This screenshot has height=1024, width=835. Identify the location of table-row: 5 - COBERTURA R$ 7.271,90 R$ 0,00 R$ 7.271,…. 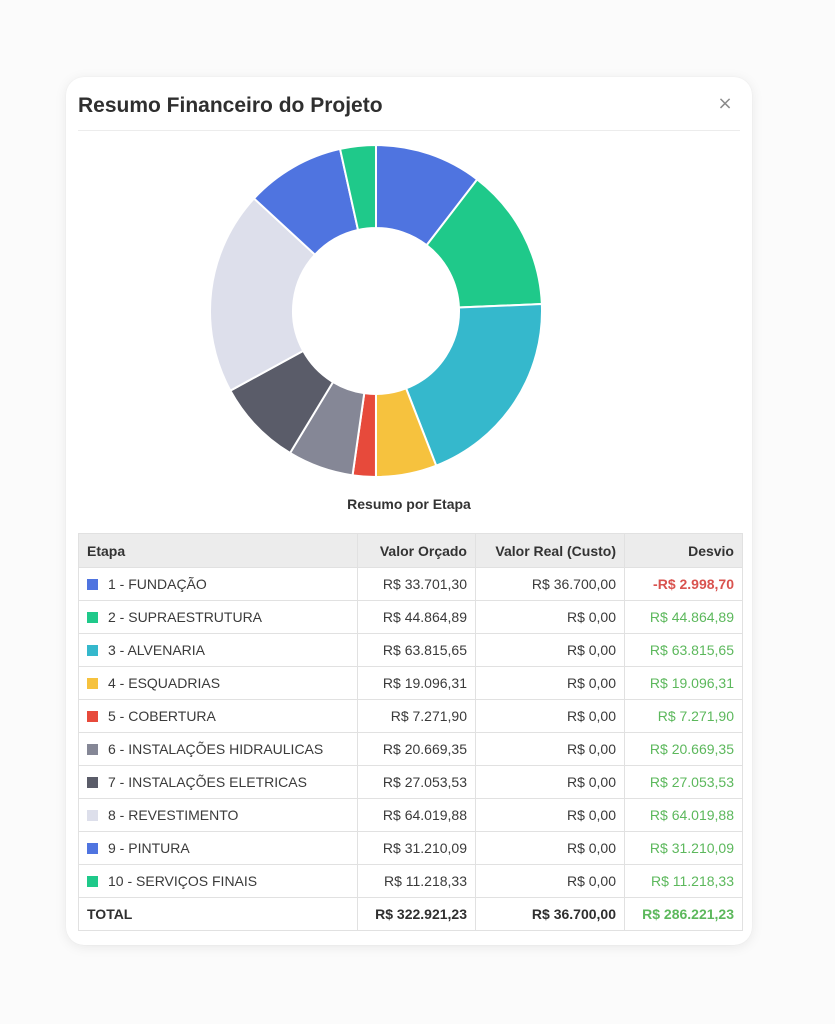
(410, 716).